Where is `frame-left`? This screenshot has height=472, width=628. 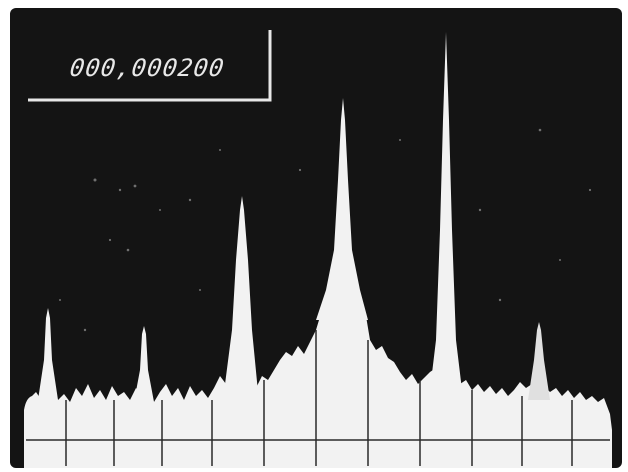 frame-left is located at coordinates (5, 234).